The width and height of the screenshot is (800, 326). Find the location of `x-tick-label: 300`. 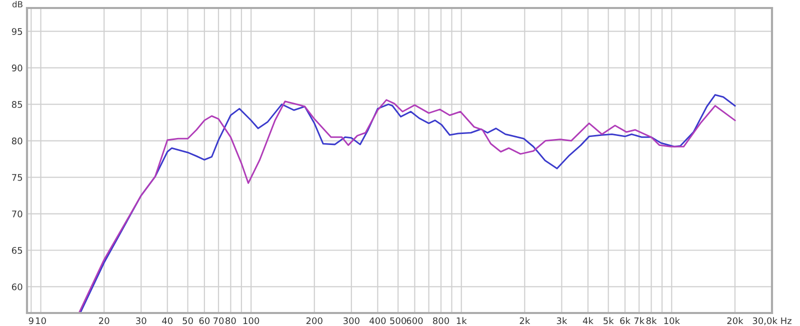

x-tick-label: 300 is located at coordinates (351, 320).